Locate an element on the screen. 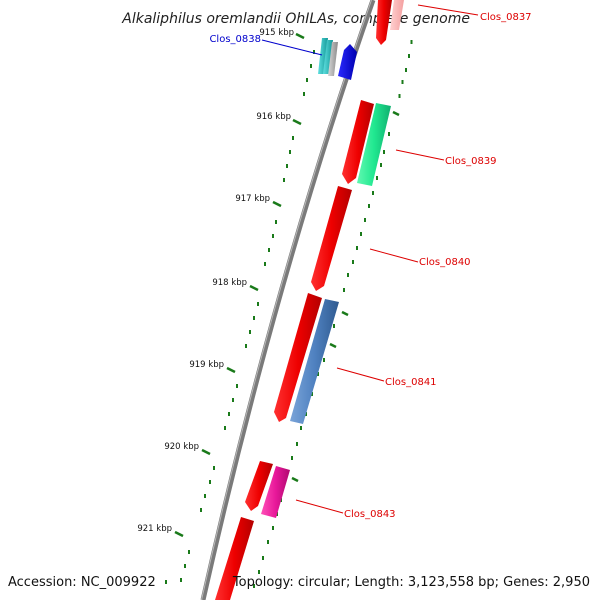  tick-label-919: 919 kbp is located at coordinates (206, 365).